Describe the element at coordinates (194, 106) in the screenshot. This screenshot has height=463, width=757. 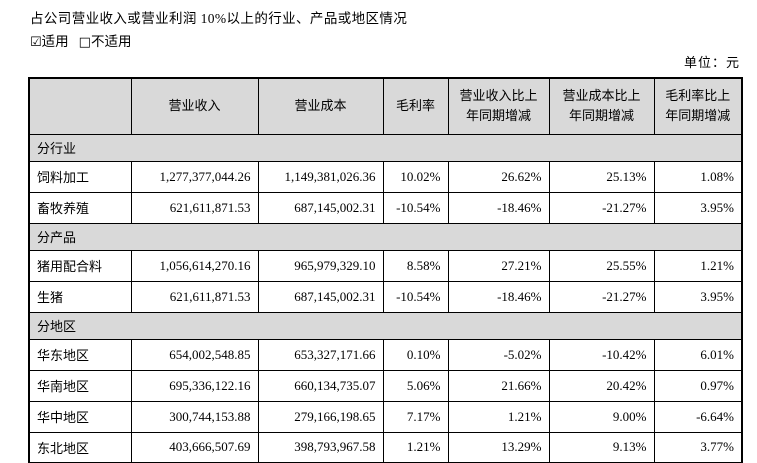
I see `header-revenue: 营业收入` at that location.